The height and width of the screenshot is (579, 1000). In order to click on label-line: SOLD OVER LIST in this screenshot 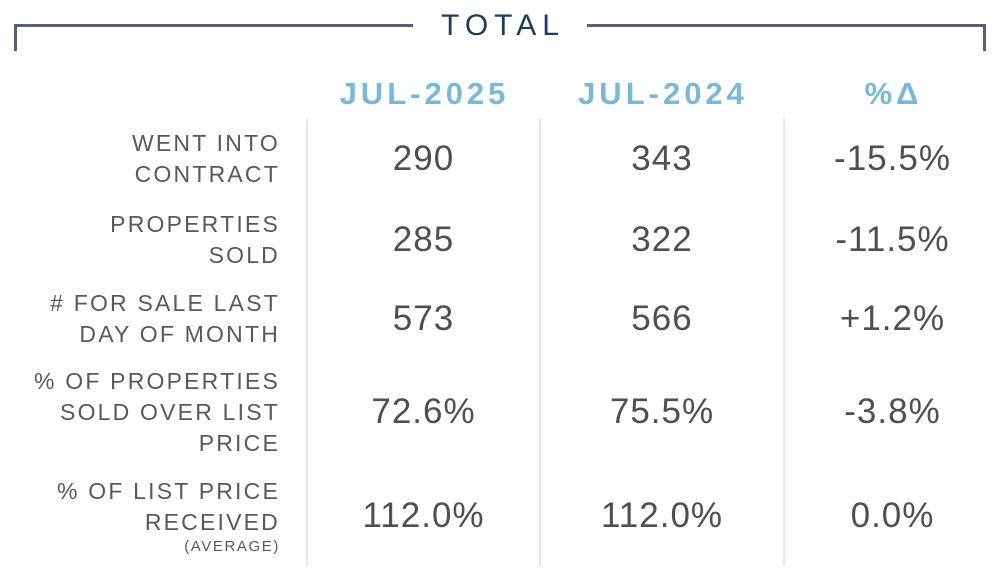, I will do `click(170, 411)`.